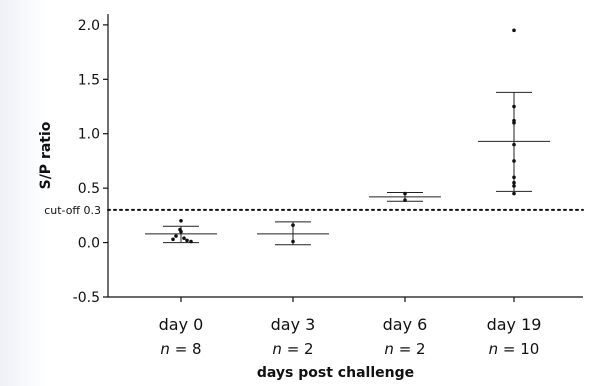 The width and height of the screenshot is (601, 386). What do you see at coordinates (72, 210) in the screenshot?
I see `cutoff-label: cut-off 0.3` at bounding box center [72, 210].